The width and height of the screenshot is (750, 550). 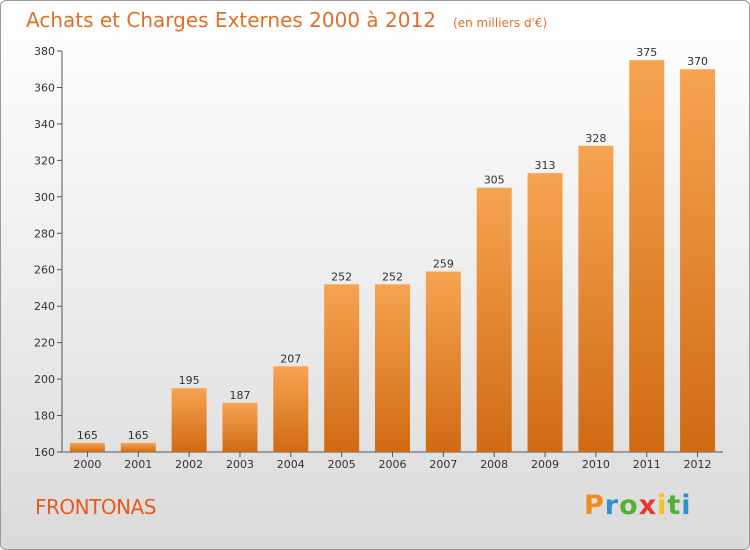 I want to click on x-tick-label: 2005, so click(x=342, y=464).